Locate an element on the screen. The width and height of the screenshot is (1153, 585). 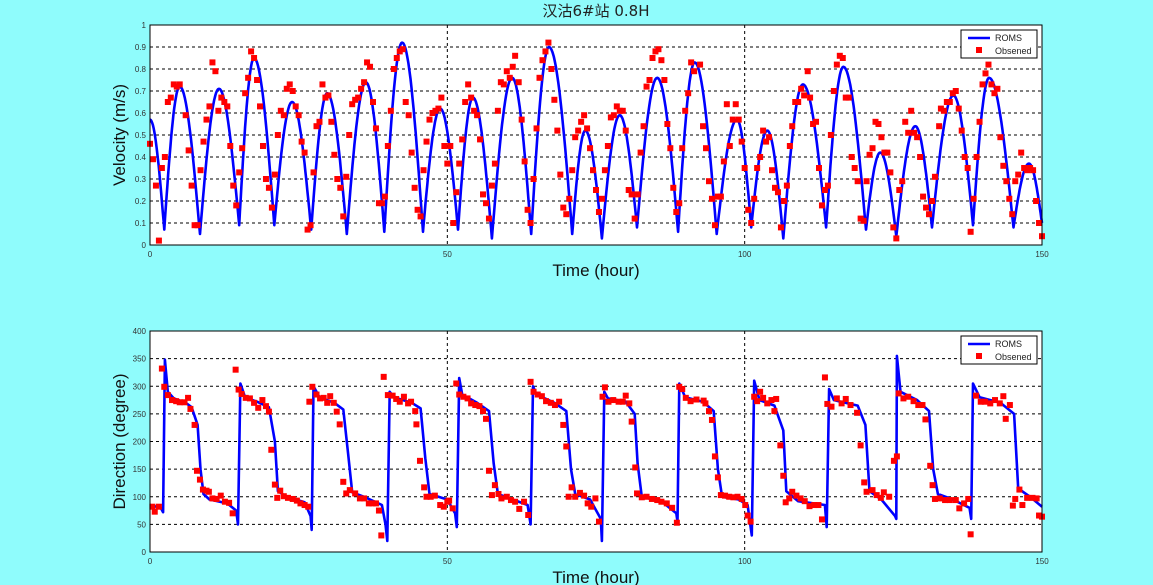
y-tick-label: 200 is located at coordinates (140, 442).